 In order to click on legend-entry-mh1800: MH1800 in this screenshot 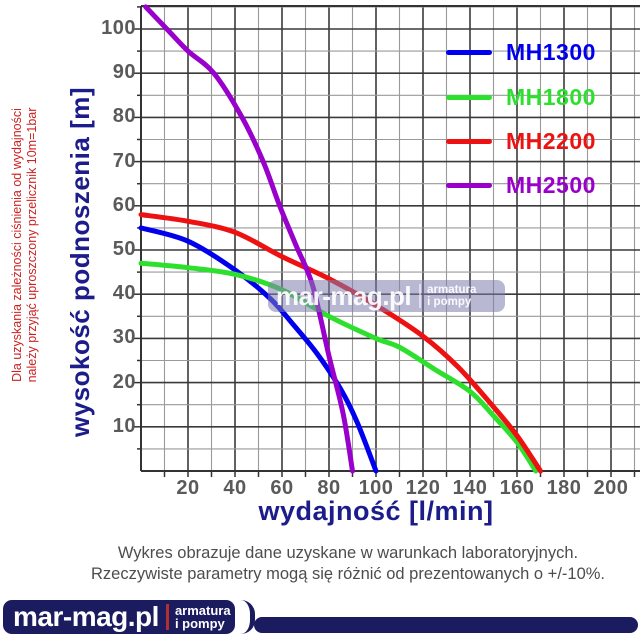, I will do `click(521, 96)`.